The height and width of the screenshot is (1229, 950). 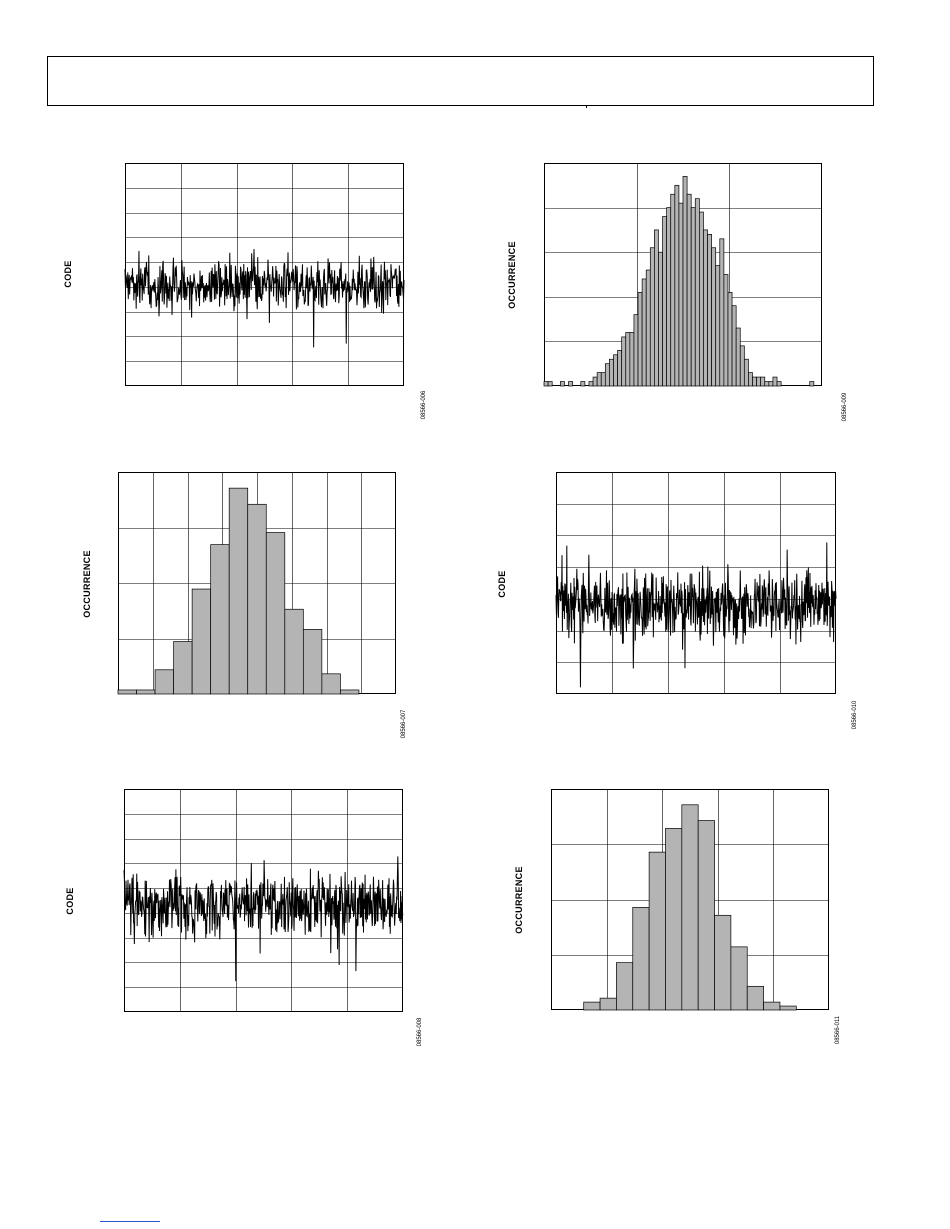 I want to click on y-axis-label-2: OCCURRENCE, so click(x=512, y=275).